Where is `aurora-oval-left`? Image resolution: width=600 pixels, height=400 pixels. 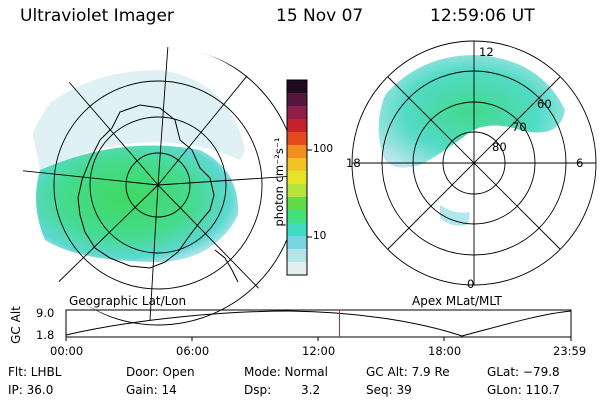
aurora-oval-left is located at coordinates (137, 203).